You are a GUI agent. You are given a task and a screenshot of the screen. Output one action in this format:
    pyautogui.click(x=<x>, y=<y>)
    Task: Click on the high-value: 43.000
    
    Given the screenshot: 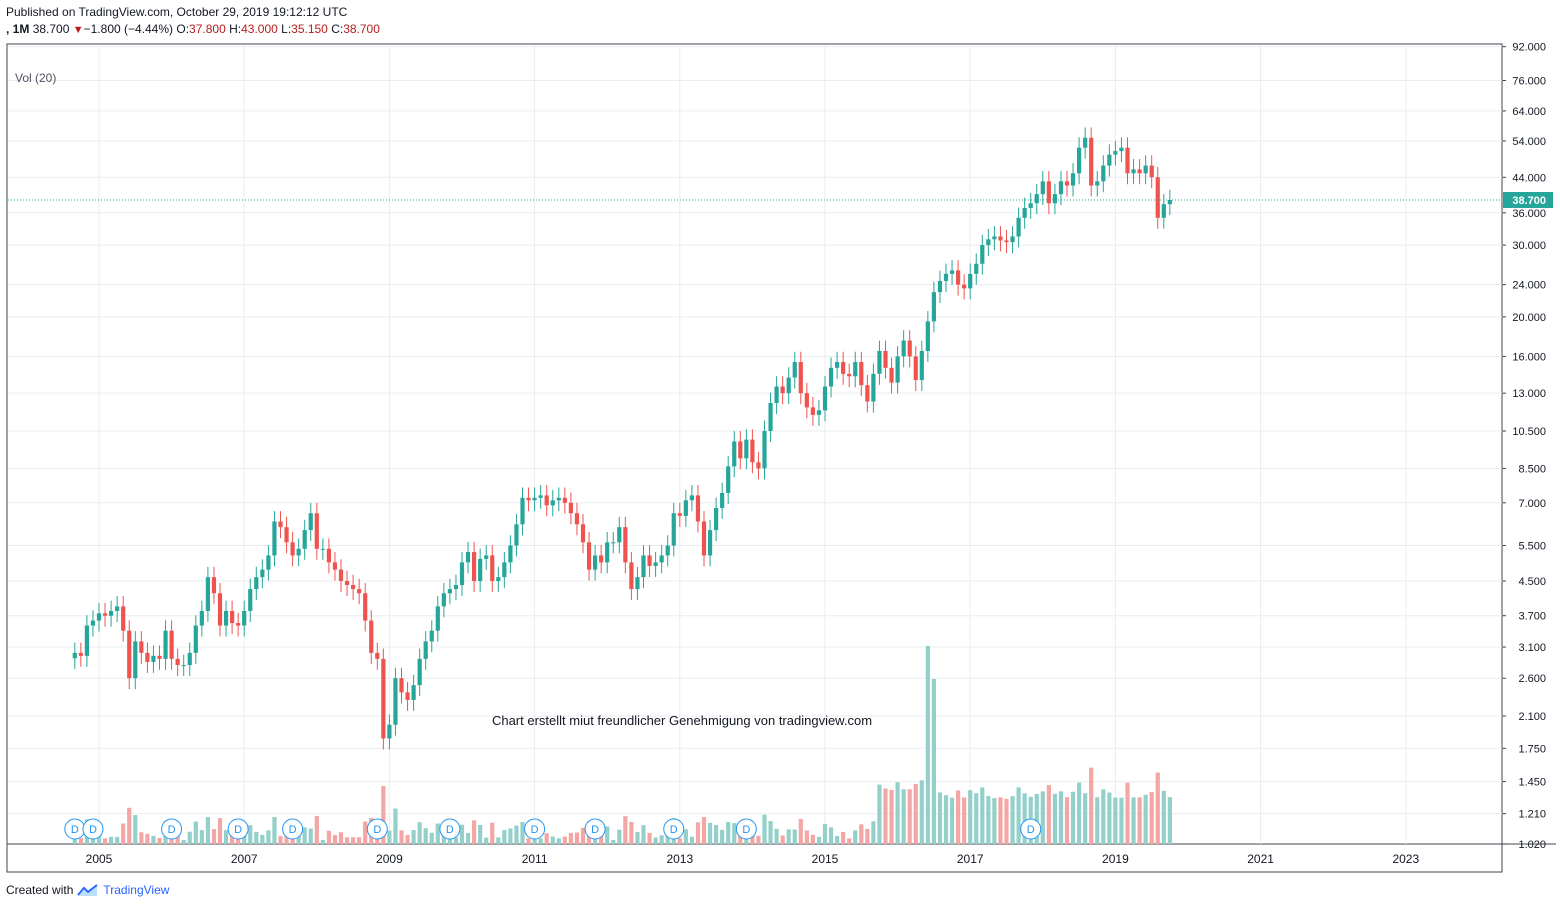 What is the action you would take?
    pyautogui.click(x=259, y=29)
    